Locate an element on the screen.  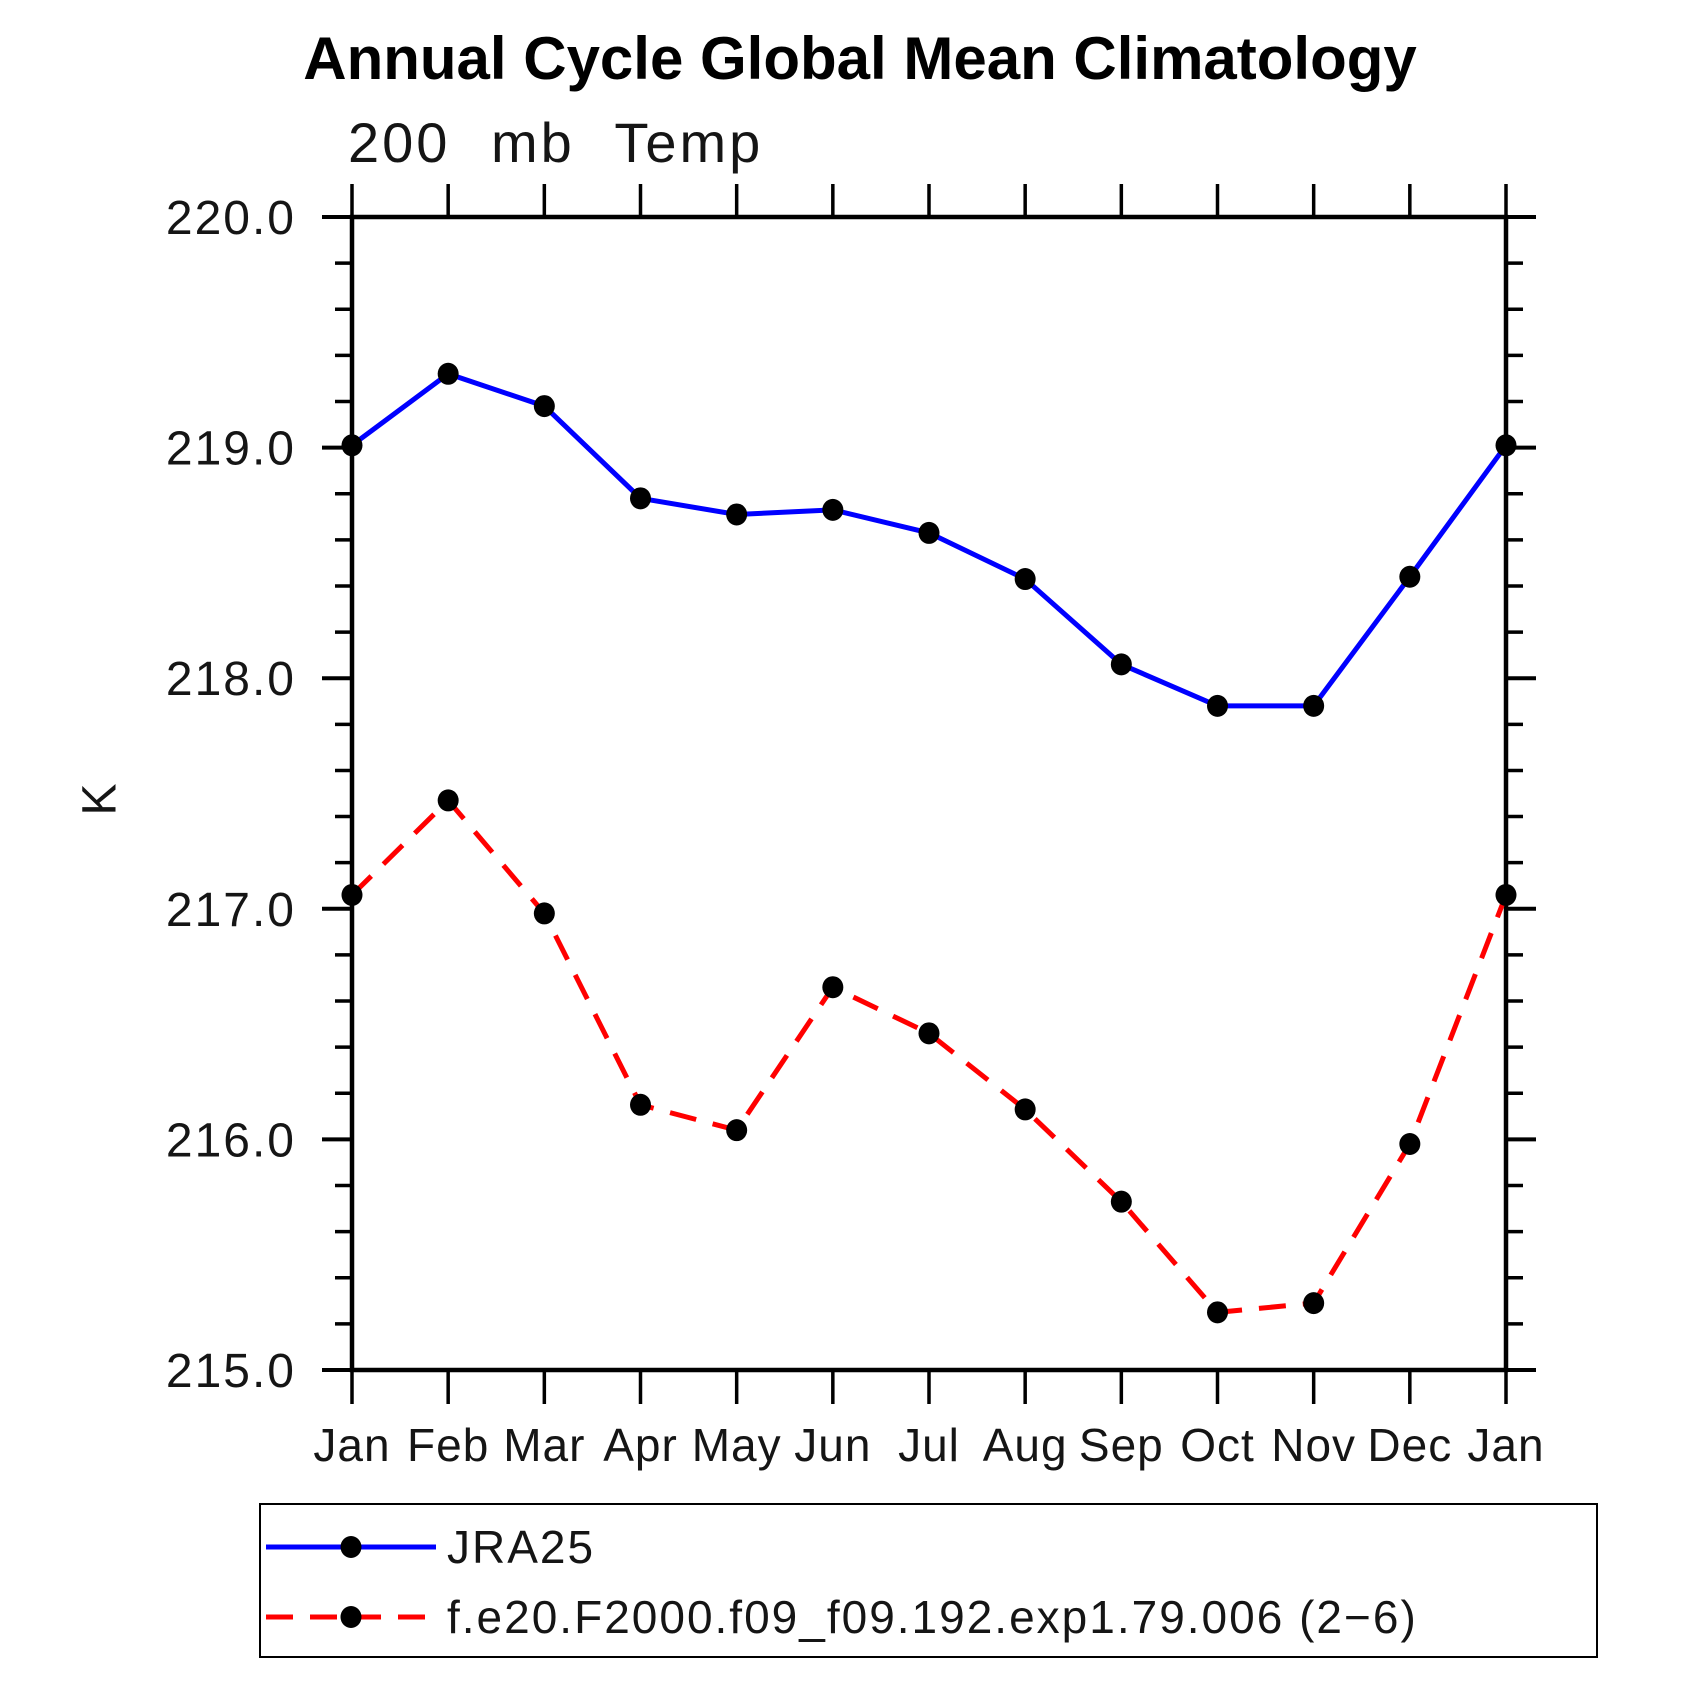
x-tick-label: Nov is located at coordinates (1313, 1445).